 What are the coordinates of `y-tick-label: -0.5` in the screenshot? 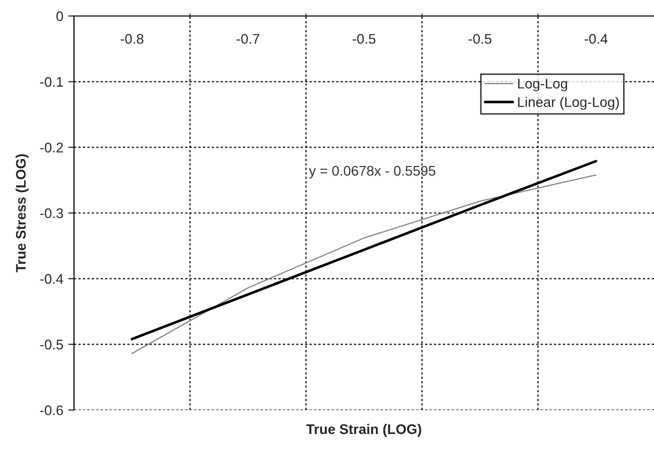 It's located at (52, 345).